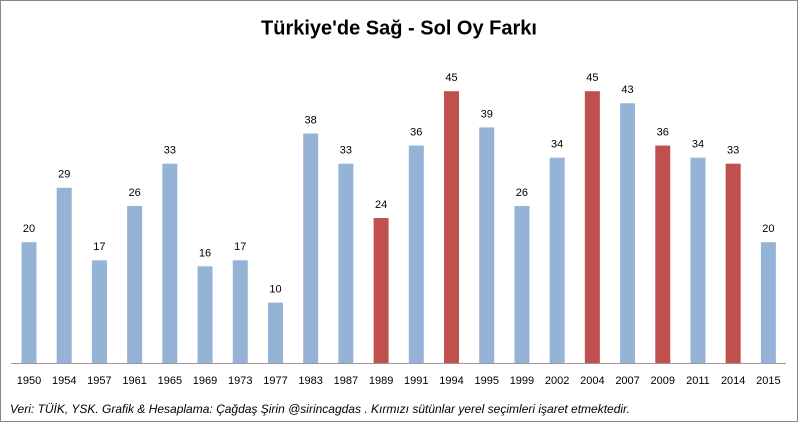 The height and width of the screenshot is (423, 799). What do you see at coordinates (381, 205) in the screenshot?
I see `data-label: 24` at bounding box center [381, 205].